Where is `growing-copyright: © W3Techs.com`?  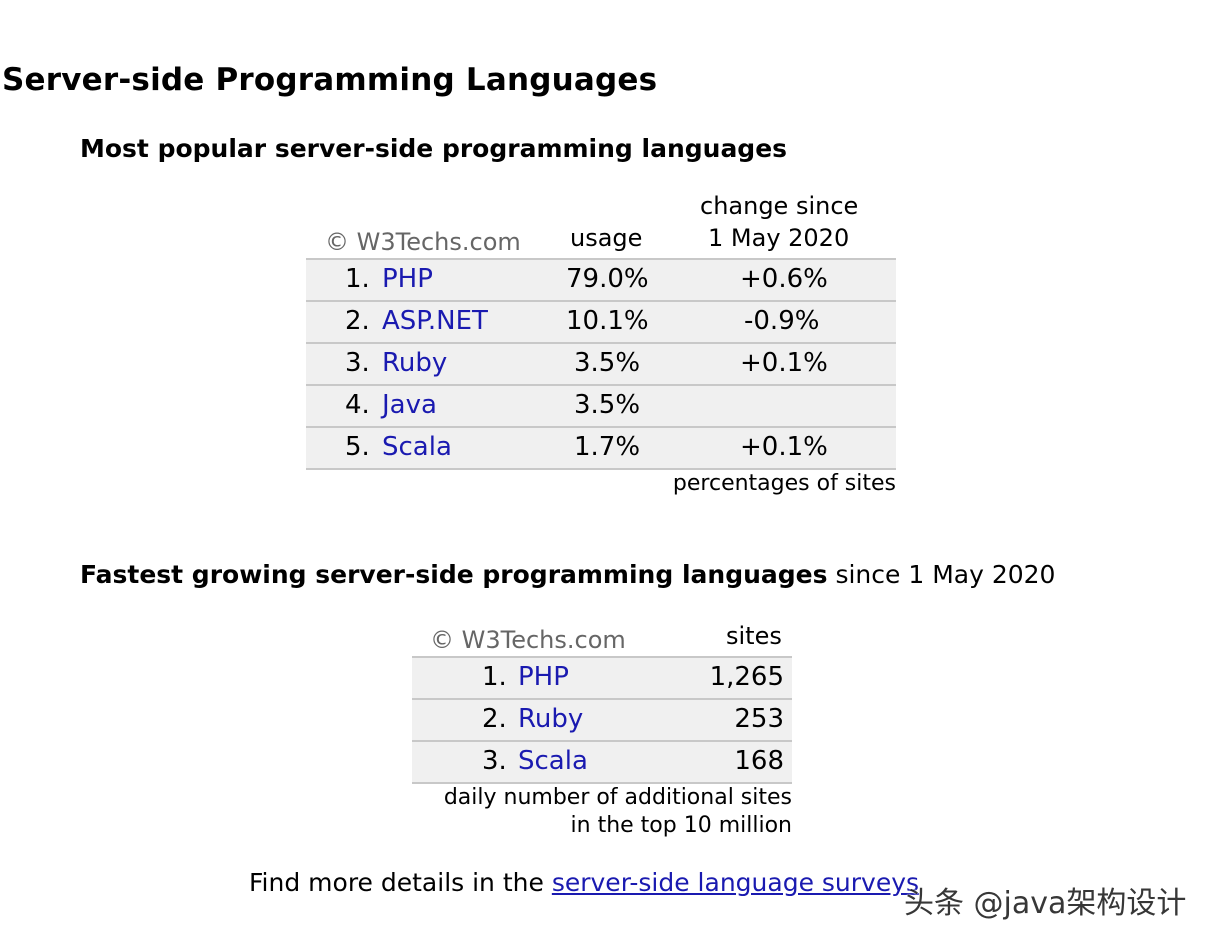
growing-copyright: © W3Techs.com is located at coordinates (528, 640).